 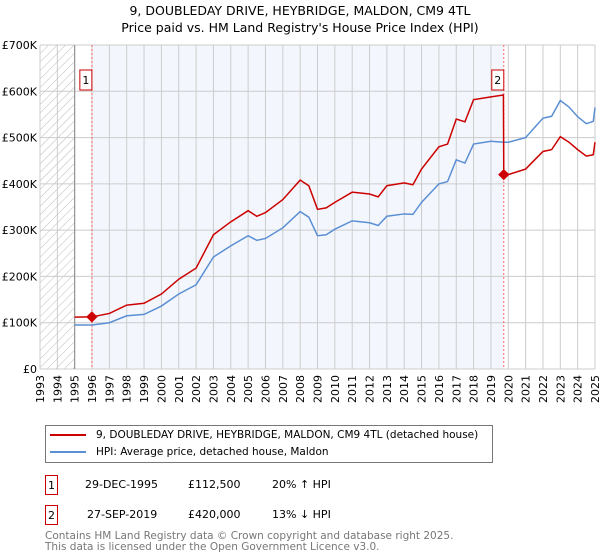 I want to click on transaction-badge: 2, so click(x=51, y=515).